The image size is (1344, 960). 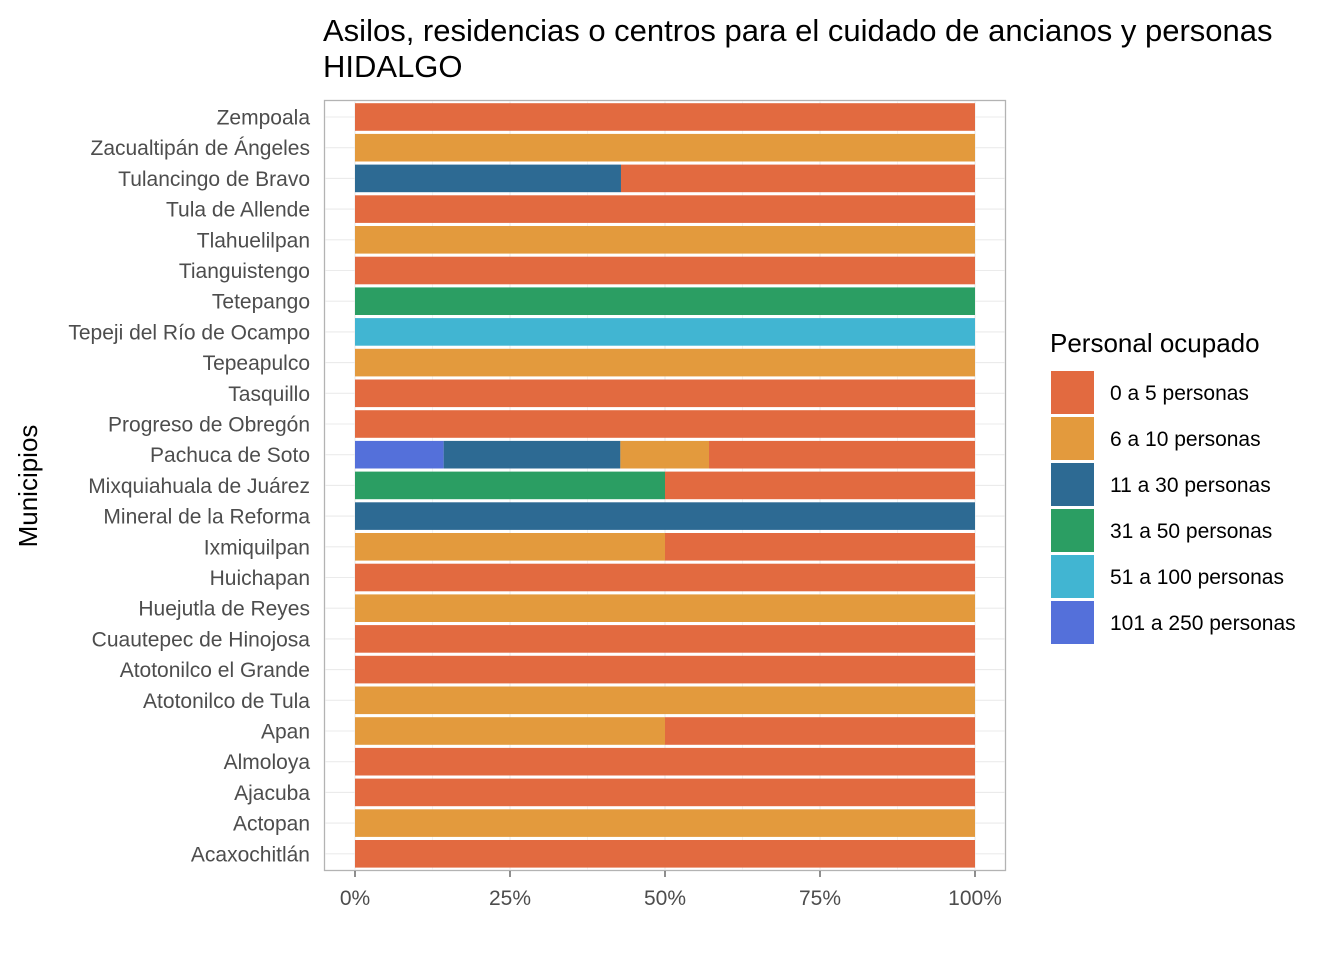 I want to click on y-tick-label: Pachuca de Soto, so click(x=230, y=455).